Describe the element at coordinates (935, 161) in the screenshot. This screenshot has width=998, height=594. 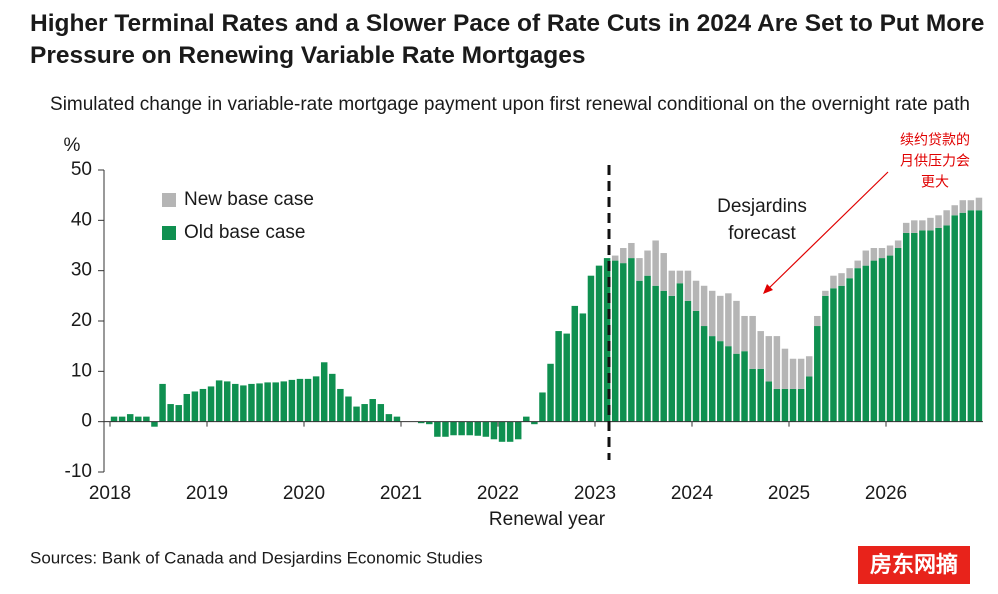
I see `note: 月供压力会` at that location.